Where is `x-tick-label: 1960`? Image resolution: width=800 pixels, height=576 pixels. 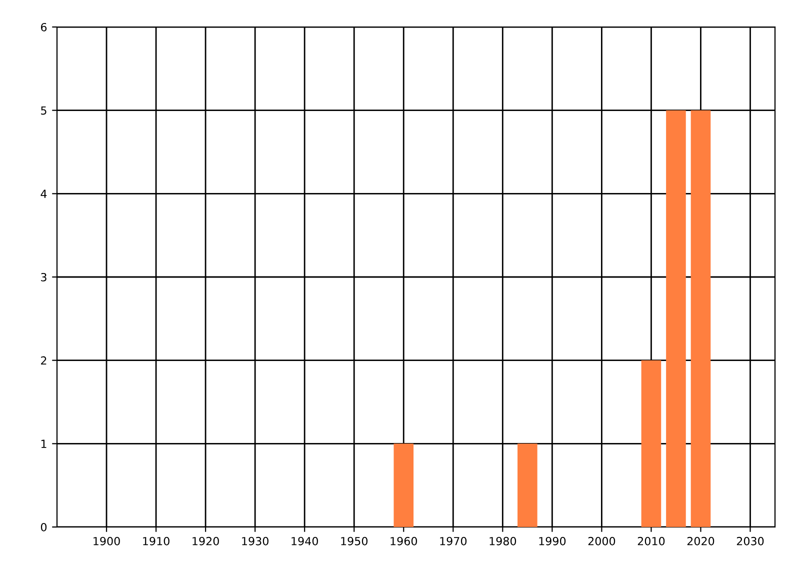
x-tick-label: 1960 is located at coordinates (404, 541).